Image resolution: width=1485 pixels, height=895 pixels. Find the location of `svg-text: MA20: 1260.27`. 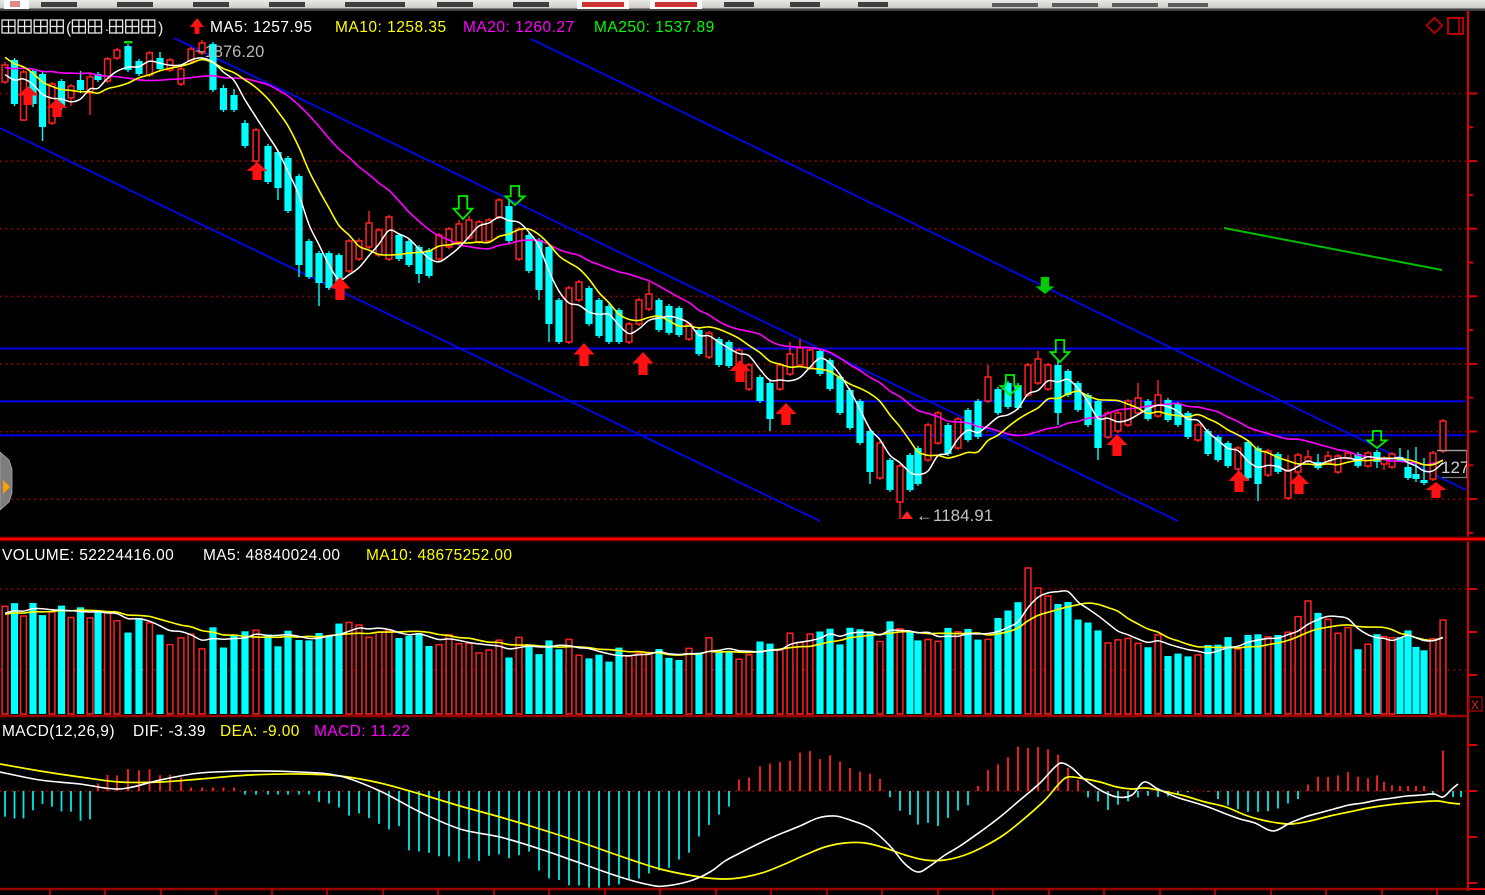

svg-text: MA20: 1260.27 is located at coordinates (519, 27).